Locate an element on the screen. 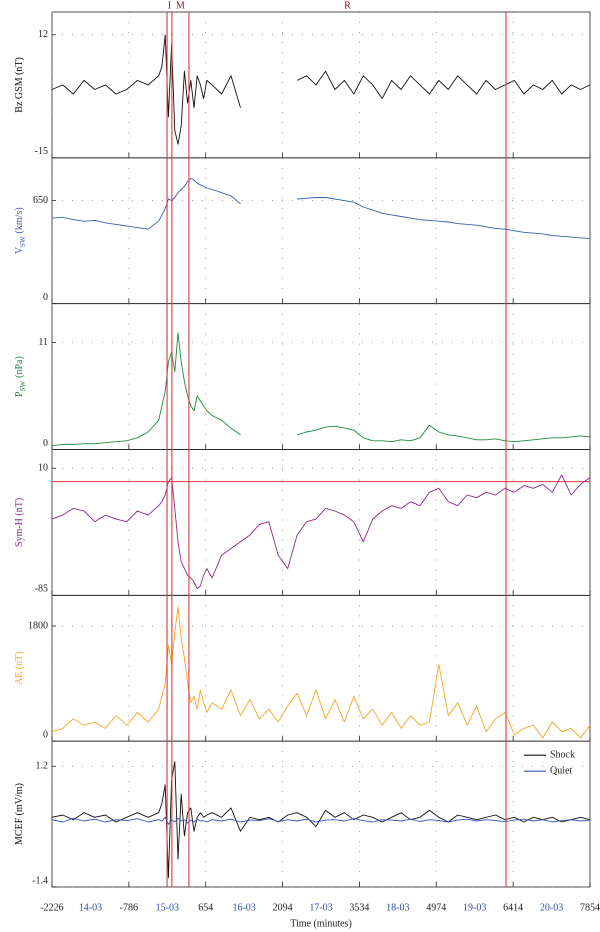 The width and height of the screenshot is (600, 932). y-axis-label: VSW (km/s) is located at coordinates (20, 230).